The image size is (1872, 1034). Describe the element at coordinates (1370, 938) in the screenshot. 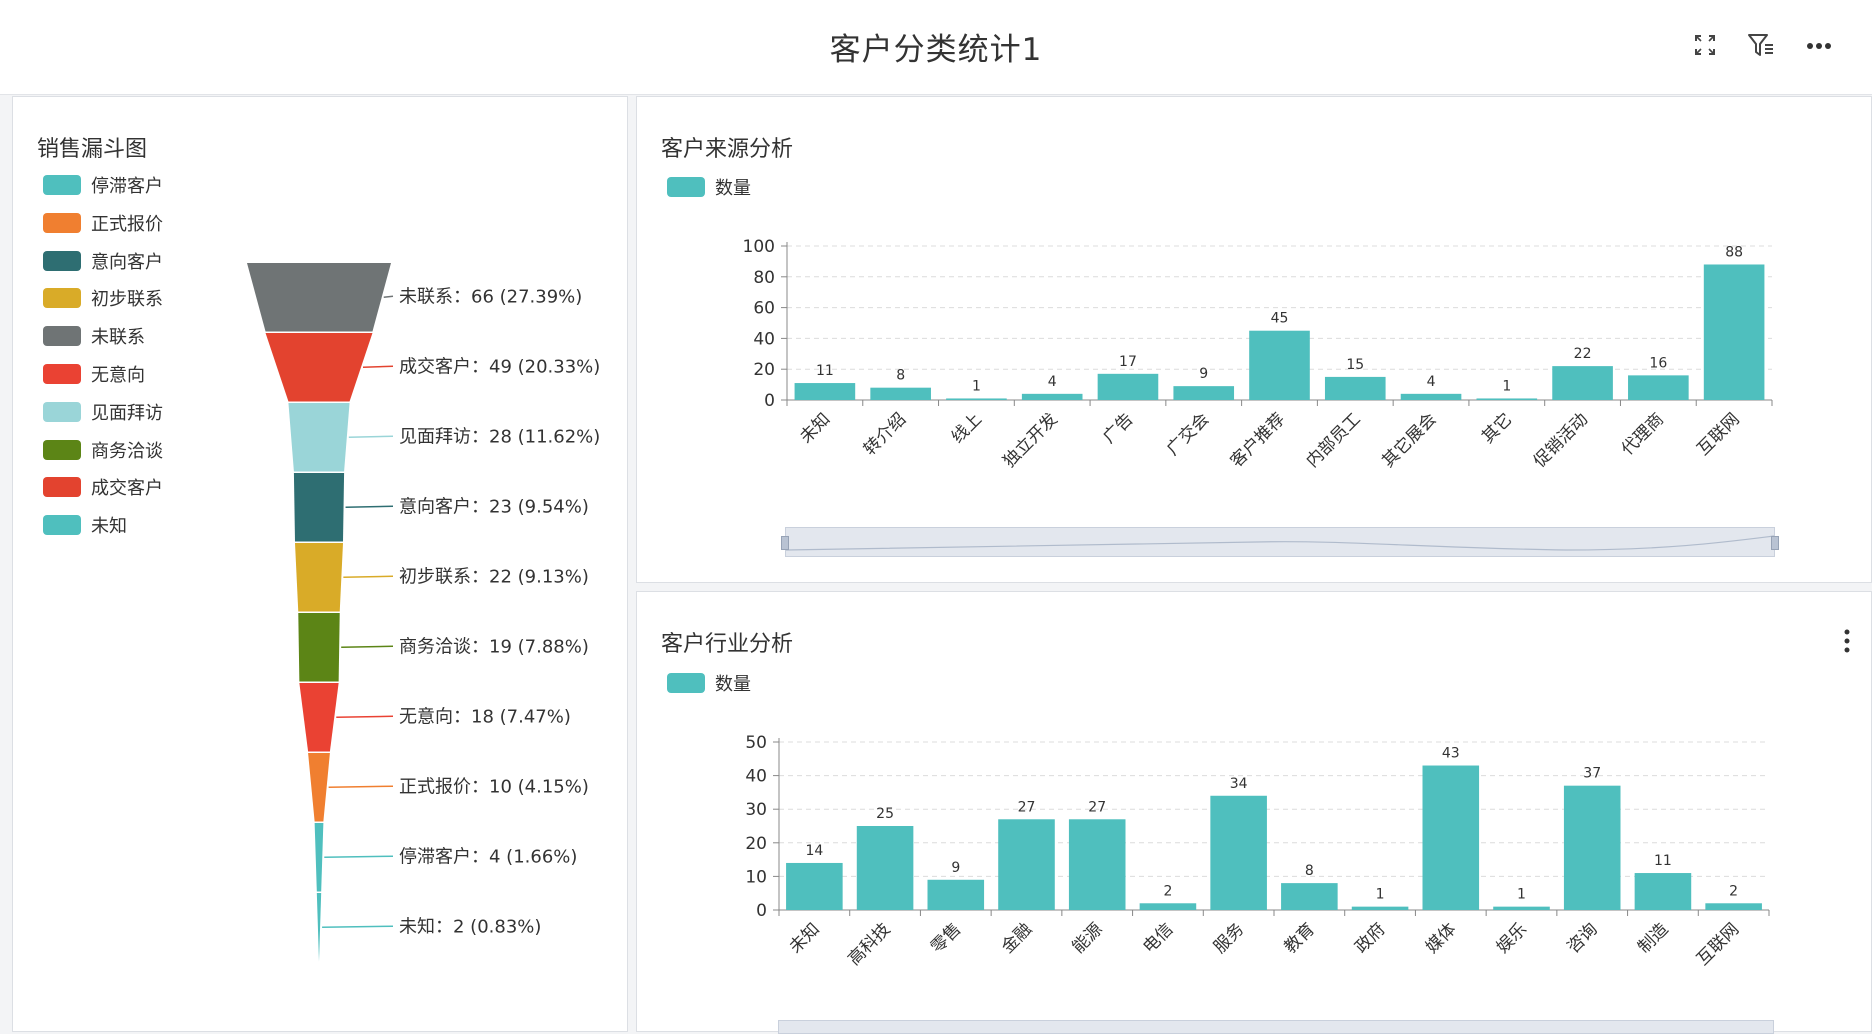

I see `x-tick-label: 政府` at that location.